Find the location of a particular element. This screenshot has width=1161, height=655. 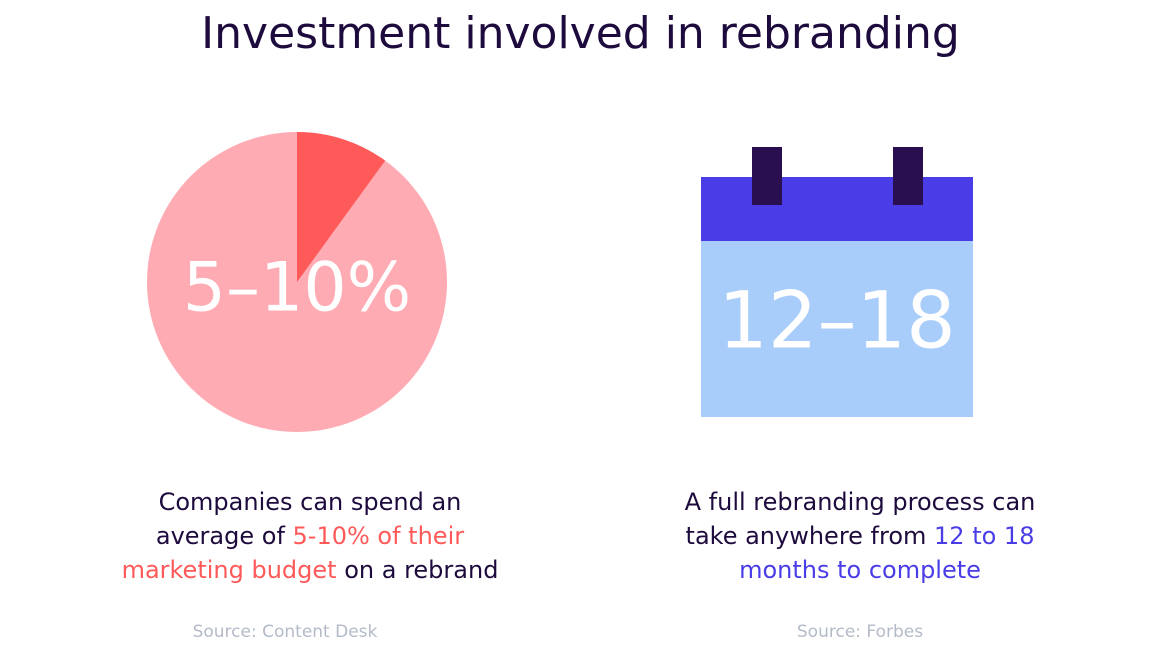

title: Investment involved in rebranding is located at coordinates (580, 33).